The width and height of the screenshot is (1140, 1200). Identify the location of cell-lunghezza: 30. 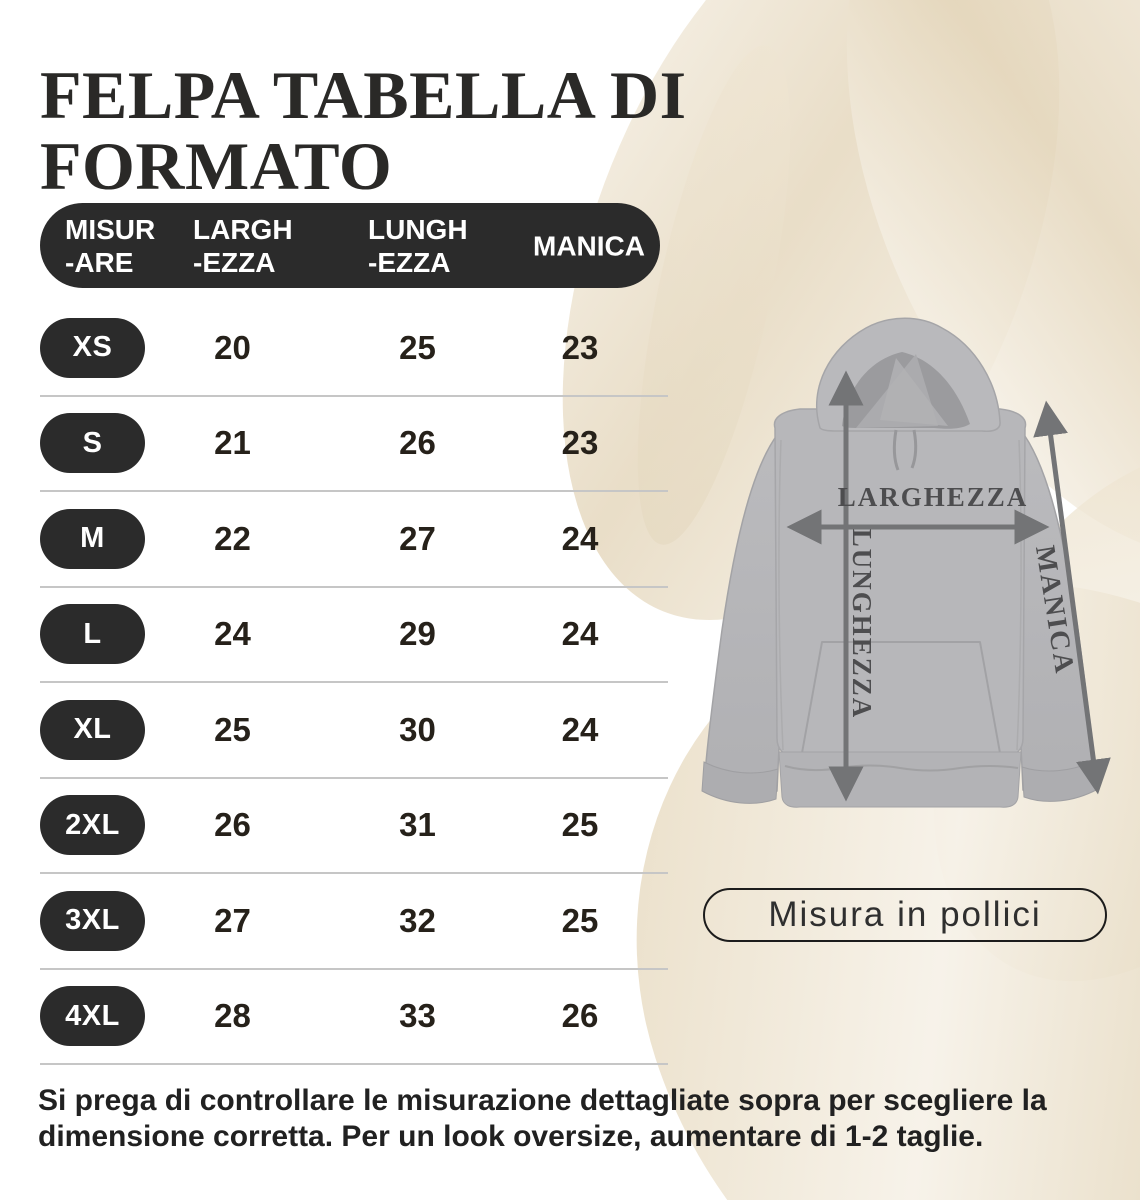
(417, 729).